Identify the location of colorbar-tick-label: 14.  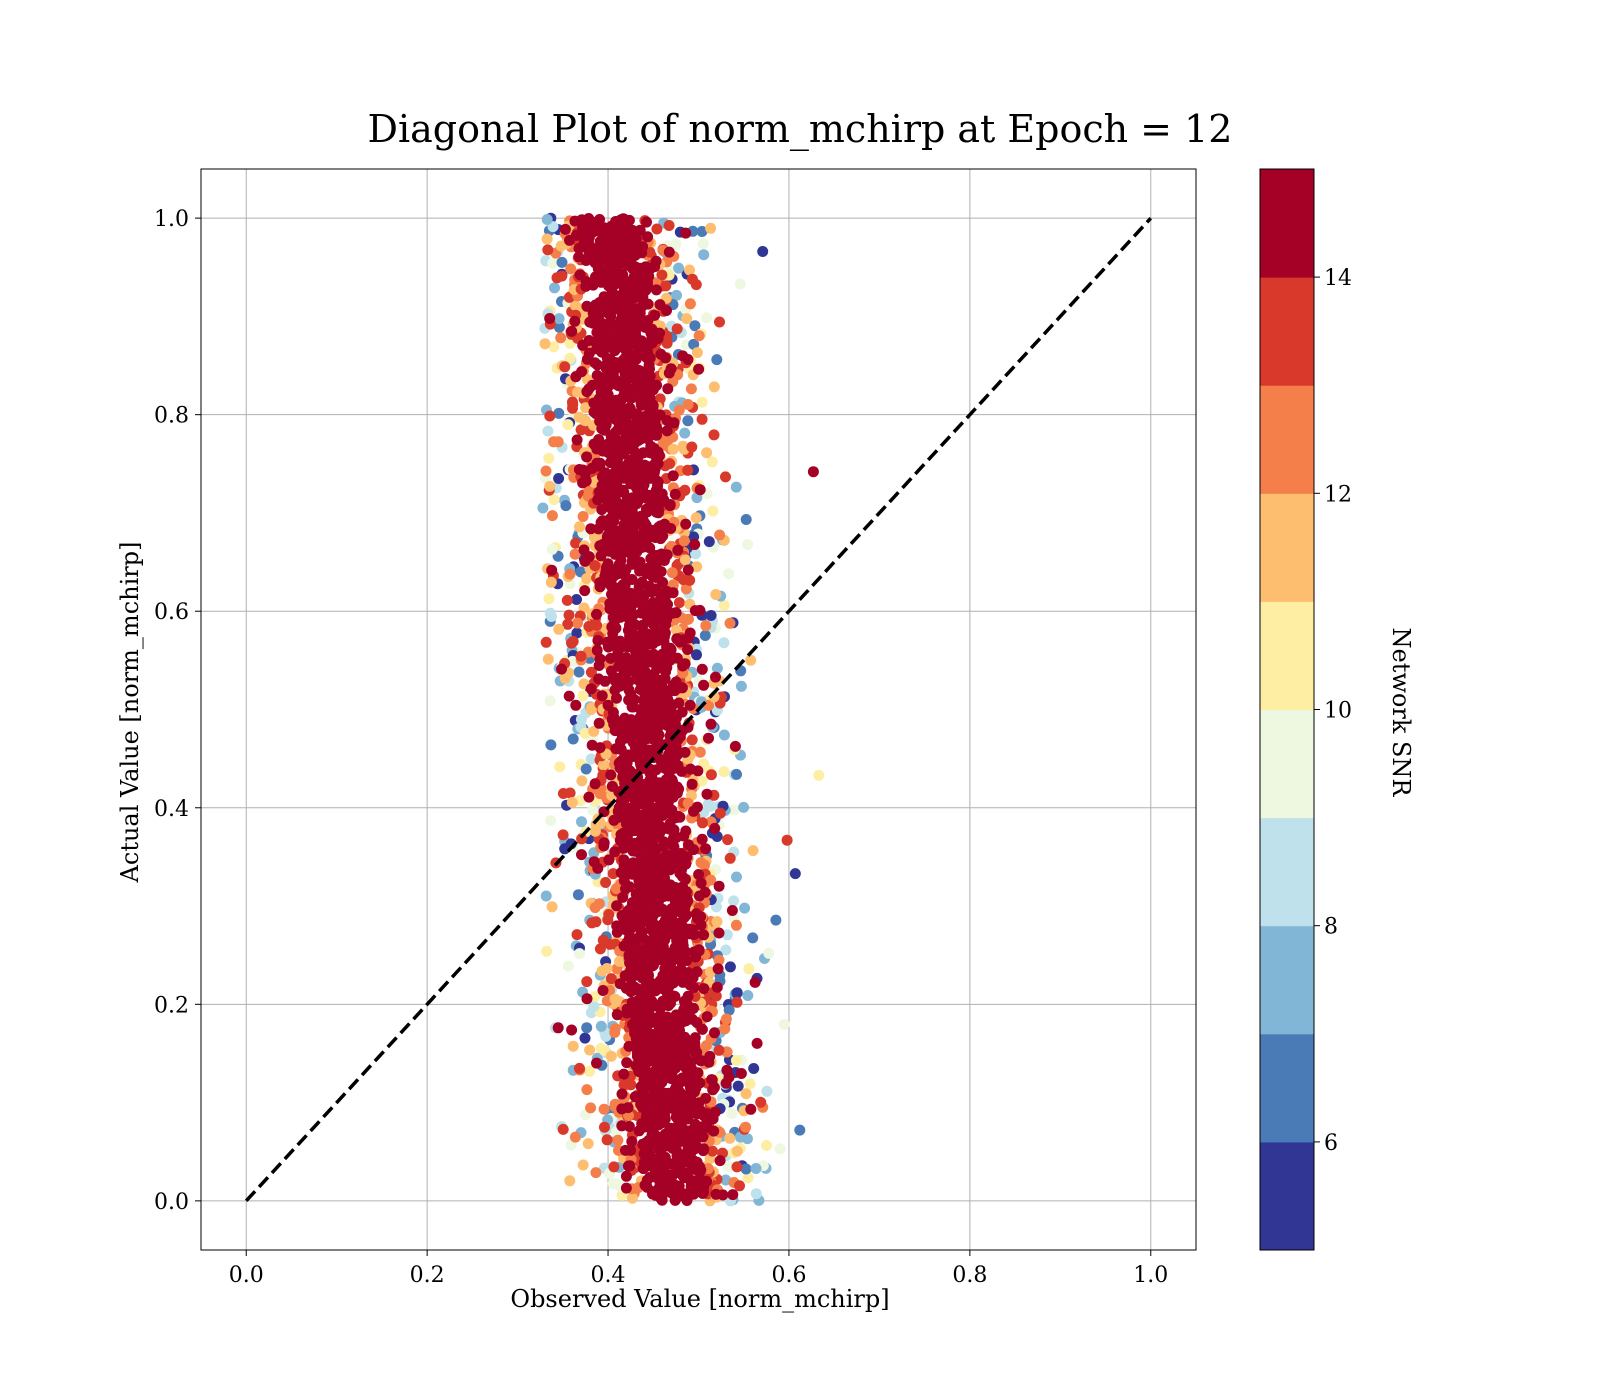
(1338, 278).